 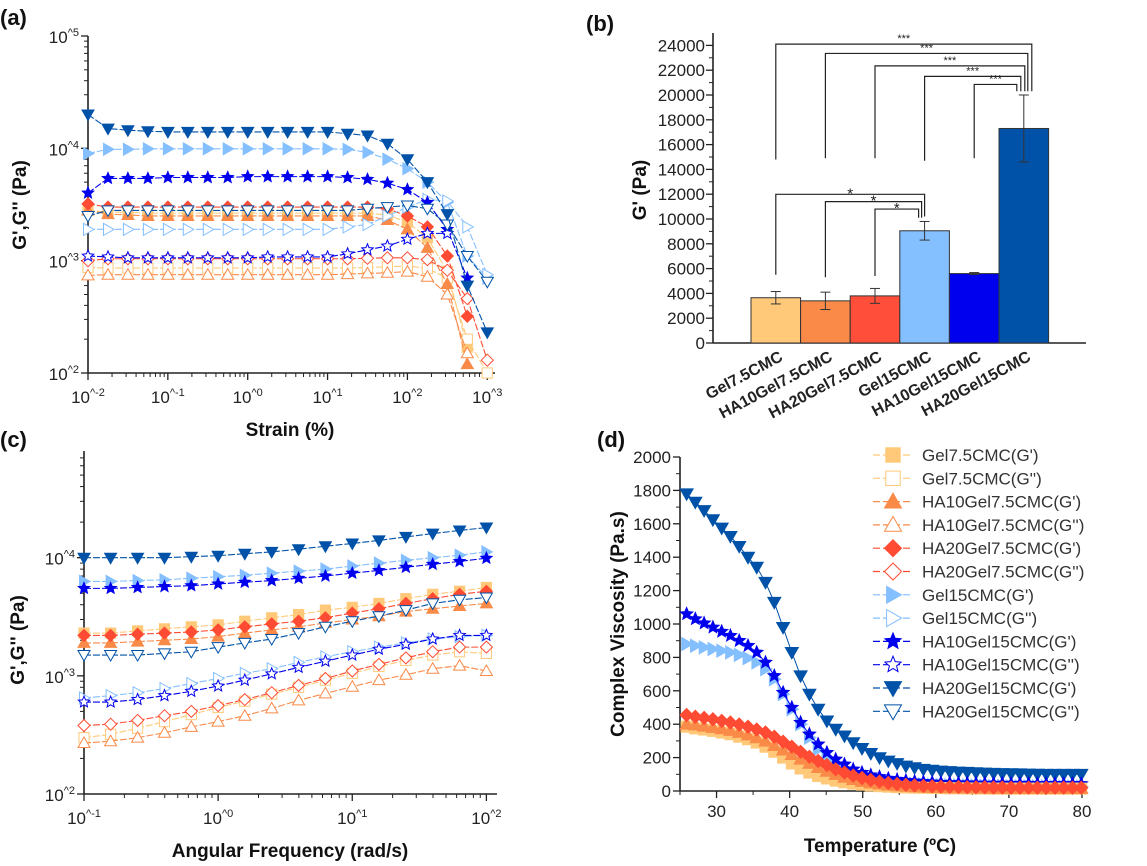 What do you see at coordinates (218, 818) in the screenshot?
I see `x-tick-label: 10^0` at bounding box center [218, 818].